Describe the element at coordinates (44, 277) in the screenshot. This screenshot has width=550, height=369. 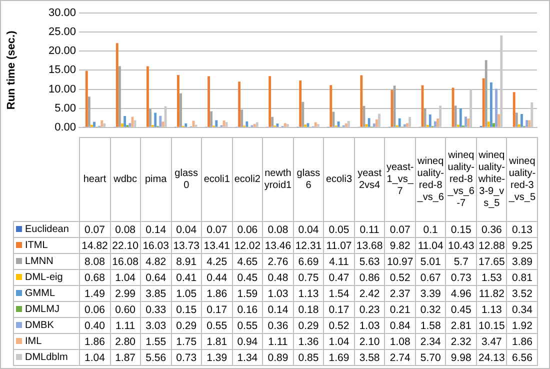
I see `legend-label: DML-eig` at that location.